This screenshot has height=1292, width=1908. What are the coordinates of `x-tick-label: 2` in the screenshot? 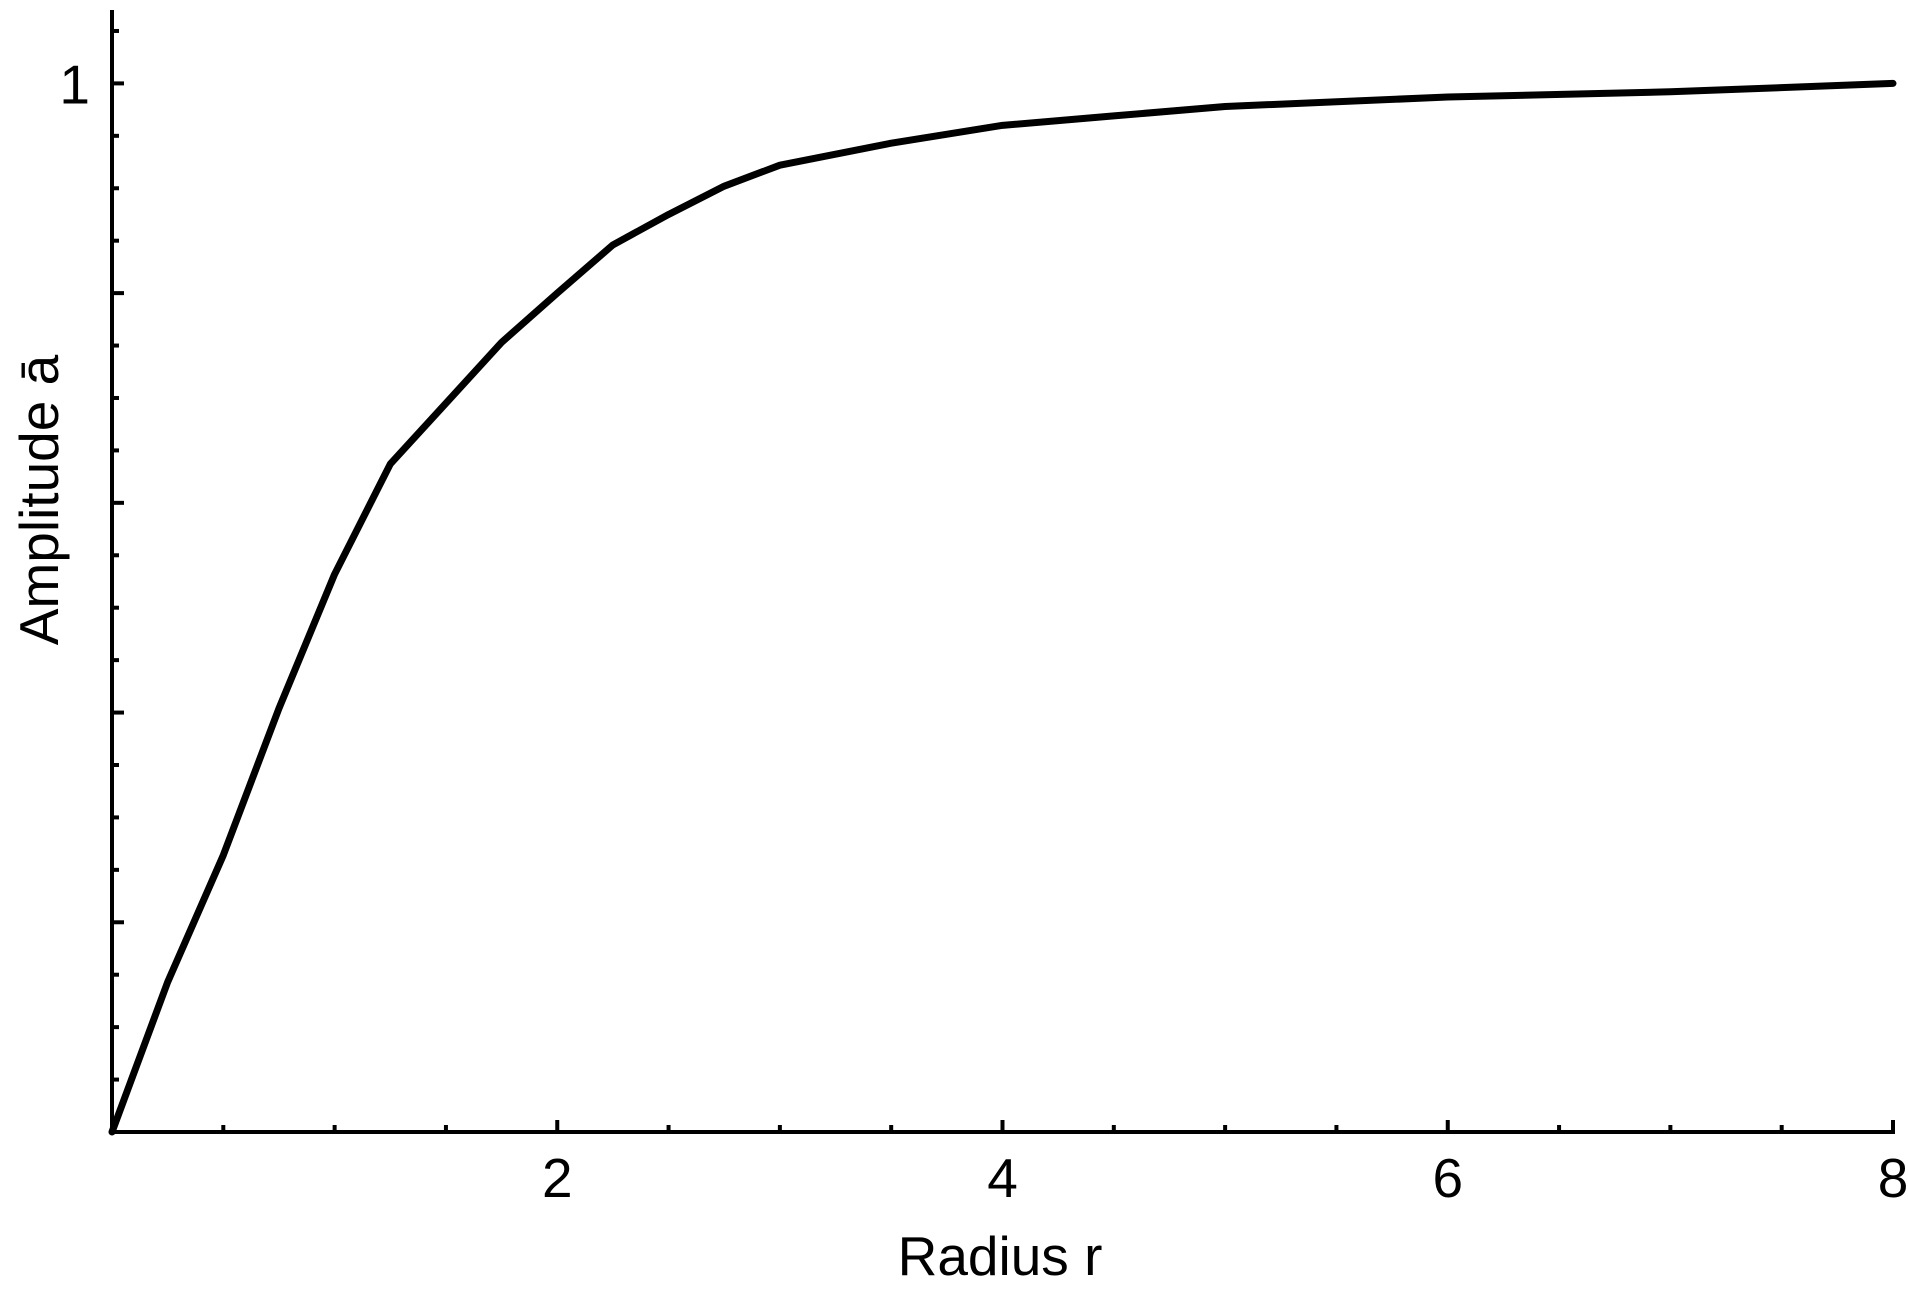 It's located at (557, 1178).